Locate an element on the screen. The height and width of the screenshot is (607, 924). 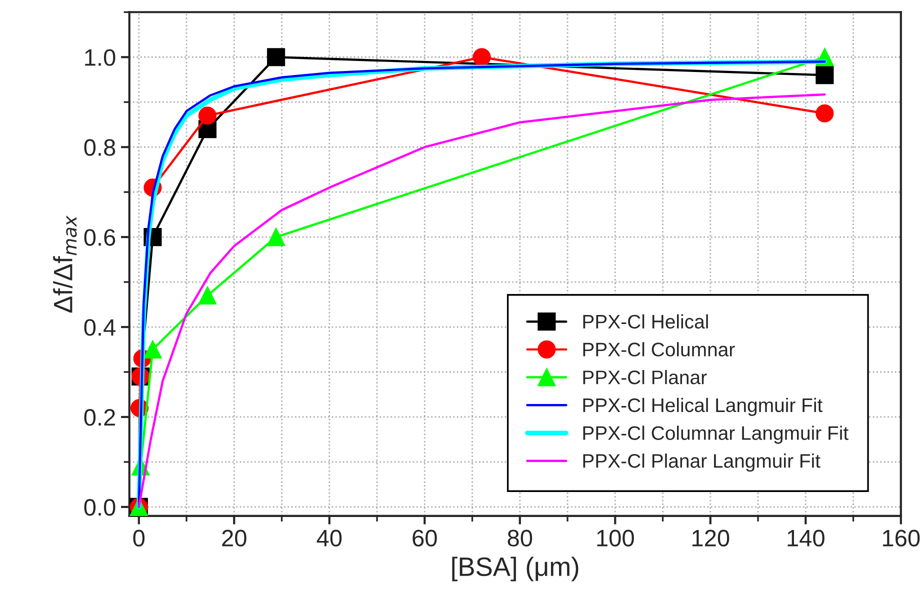
y-tick-label: 0.2 is located at coordinates (99, 417).